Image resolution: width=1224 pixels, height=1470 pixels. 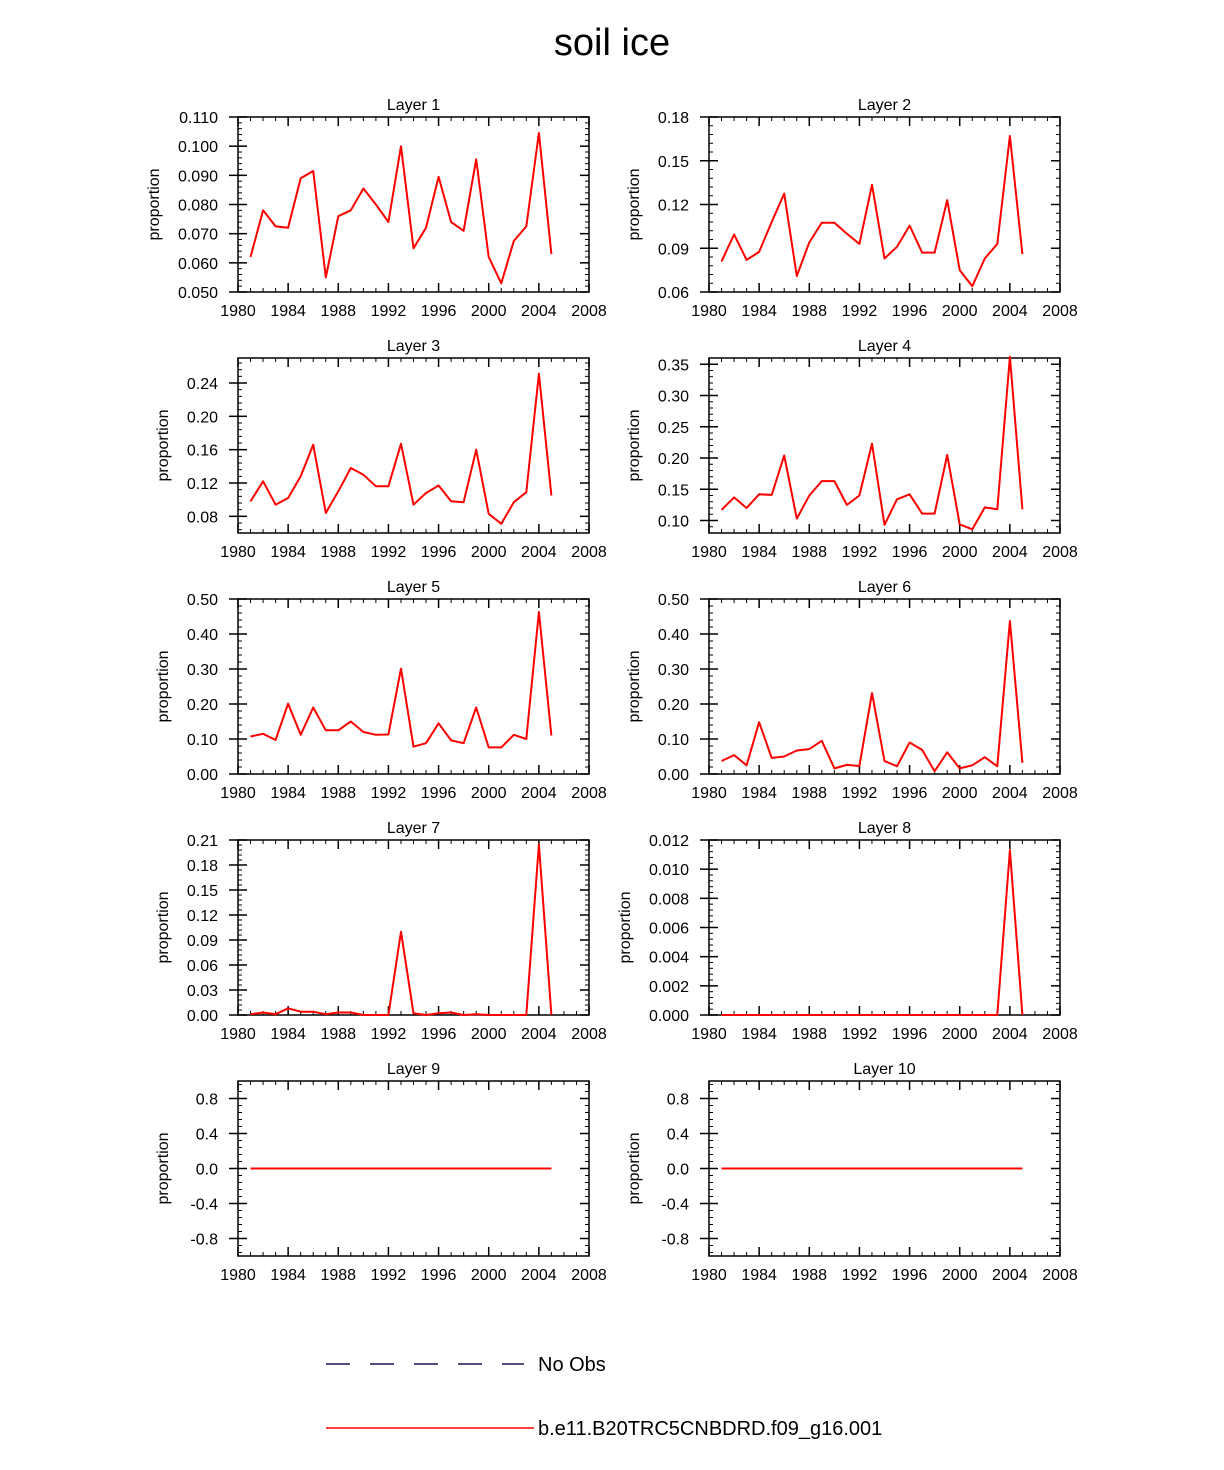 What do you see at coordinates (884, 346) in the screenshot?
I see `panel-title: Layer 4` at bounding box center [884, 346].